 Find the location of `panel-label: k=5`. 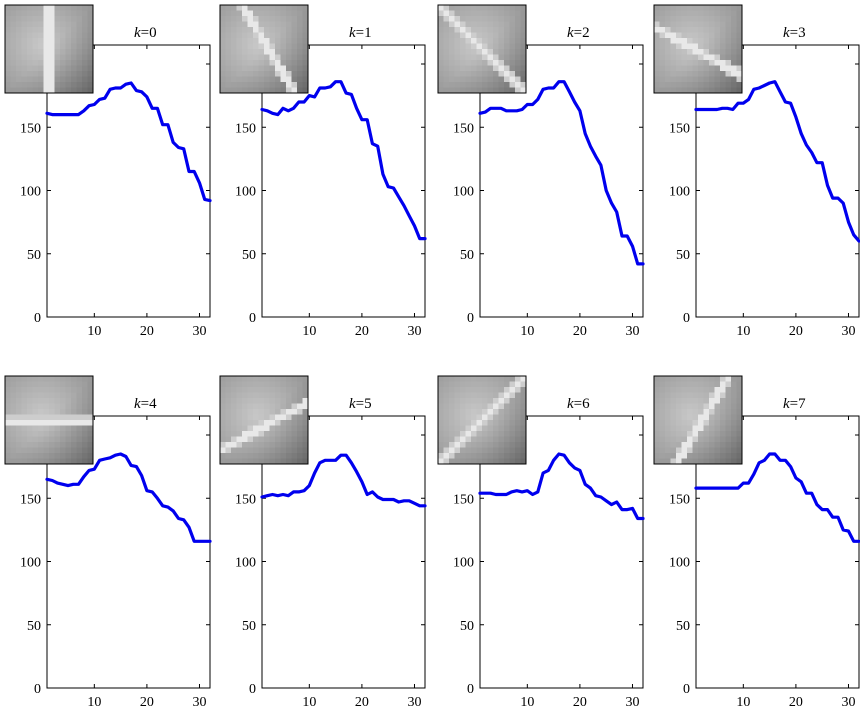

panel-label: k=5 is located at coordinates (360, 404).